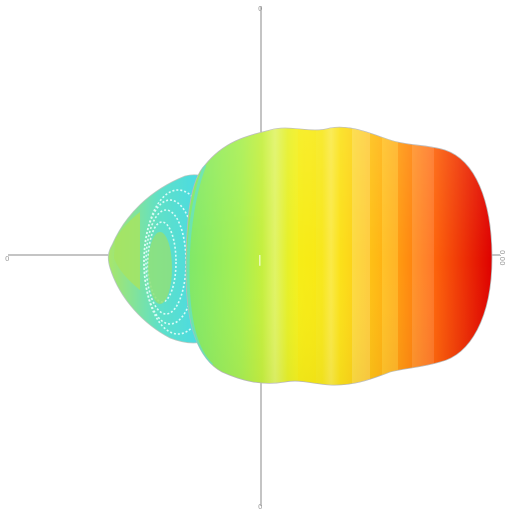 The width and height of the screenshot is (511, 512). I want to click on x-max-tick-label: 0.00, so click(502, 258).